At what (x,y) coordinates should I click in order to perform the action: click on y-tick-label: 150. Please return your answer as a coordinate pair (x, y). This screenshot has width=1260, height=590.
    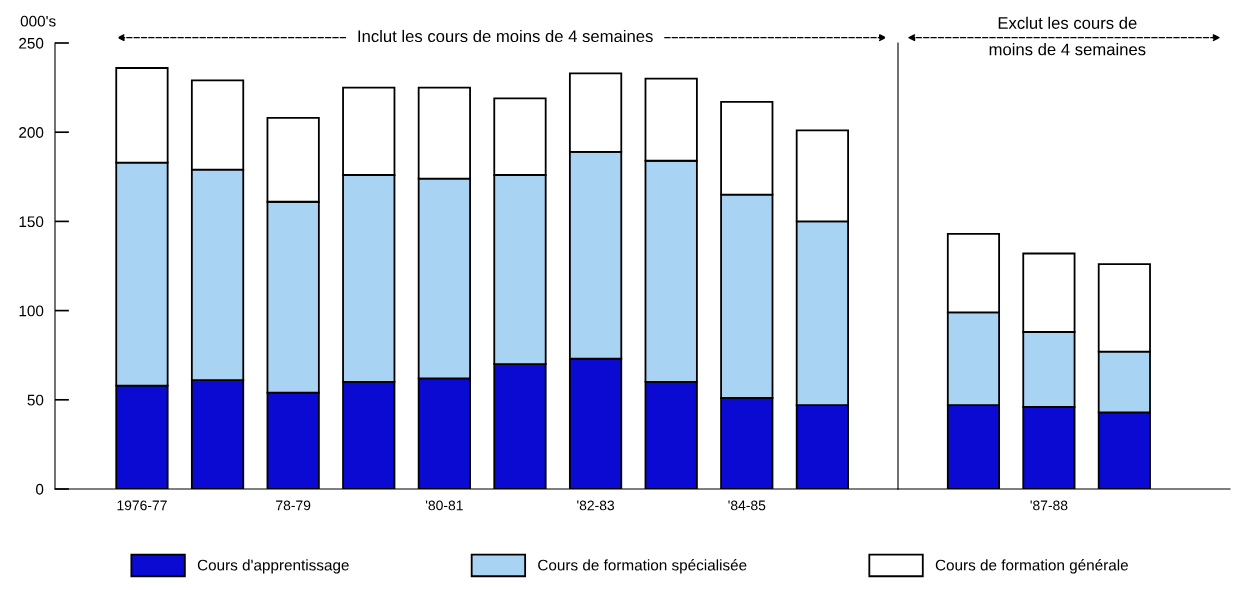
    Looking at the image, I should click on (31, 222).